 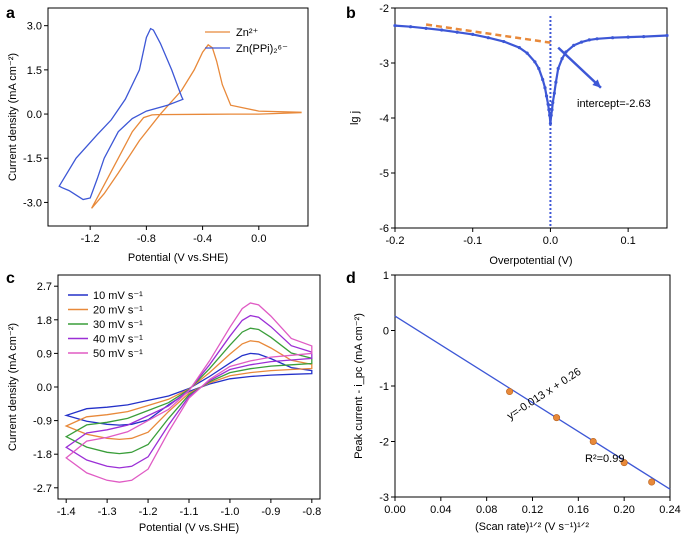 What do you see at coordinates (118, 340) in the screenshot?
I see `legend-label: 40 mV s⁻¹` at bounding box center [118, 340].